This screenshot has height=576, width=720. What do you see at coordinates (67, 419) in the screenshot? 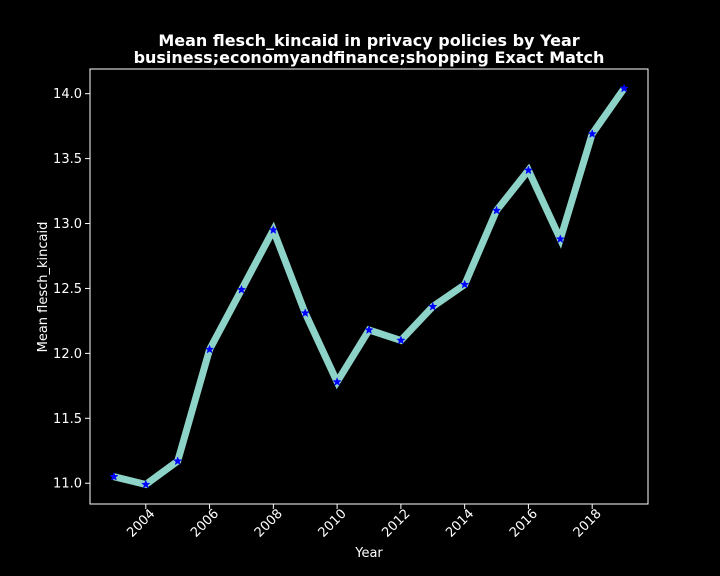
I see `y-tick-label: 11.5` at bounding box center [67, 419].